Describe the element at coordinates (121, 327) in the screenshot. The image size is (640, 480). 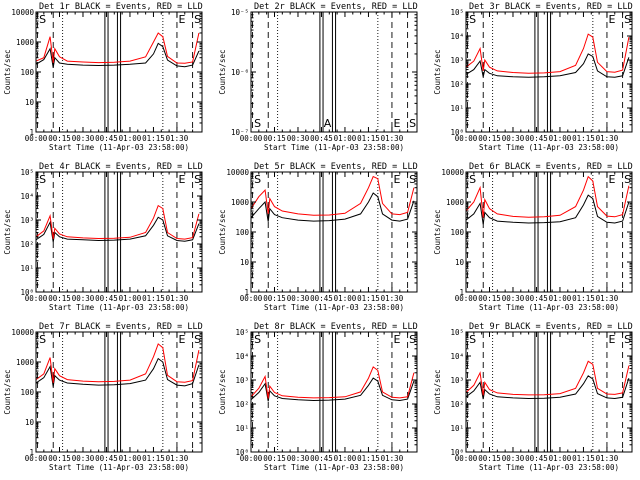
I see `panel-title: Det 7r BLACK = Events, RED = LLD` at that location.